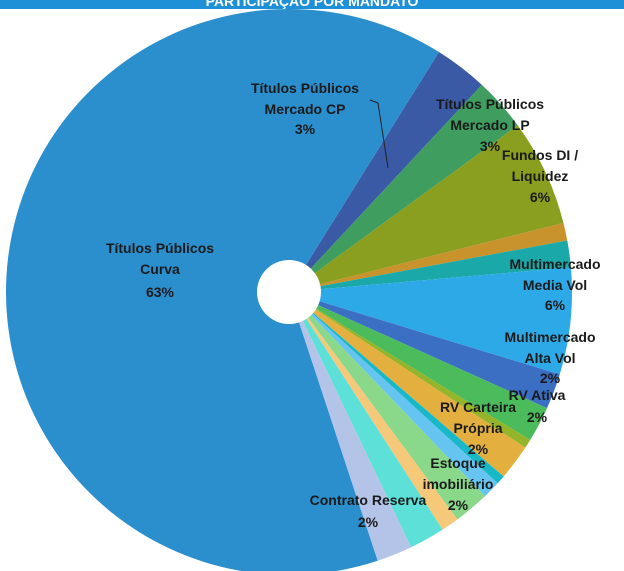 This screenshot has height=571, width=624. I want to click on leader-line, so click(379, 134).